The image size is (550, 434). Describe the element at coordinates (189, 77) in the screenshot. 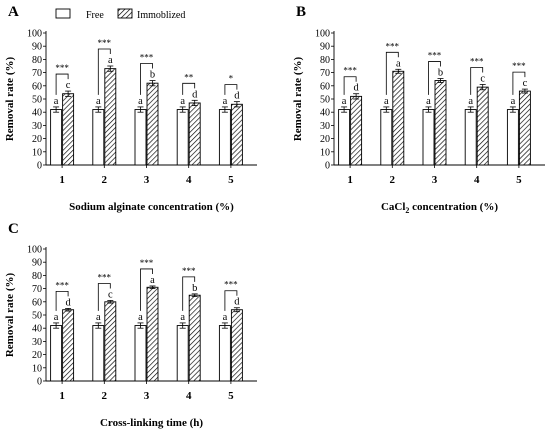

I see `significance-stars: **` at that location.